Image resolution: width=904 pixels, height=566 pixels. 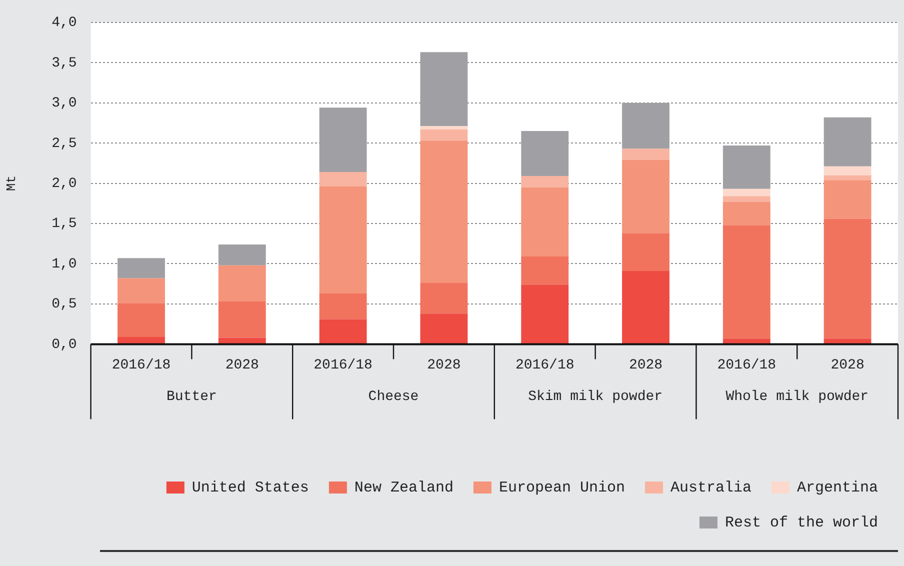 I want to click on text: Butter, so click(x=191, y=396).